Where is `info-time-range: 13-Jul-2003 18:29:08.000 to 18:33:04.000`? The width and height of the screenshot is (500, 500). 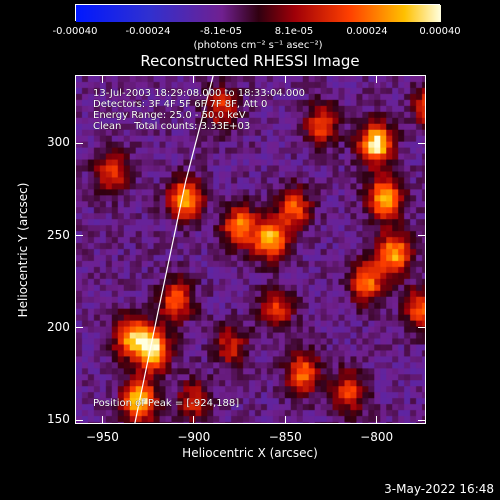 info-time-range: 13-Jul-2003 18:29:08.000 to 18:33:04.000 is located at coordinates (199, 93).